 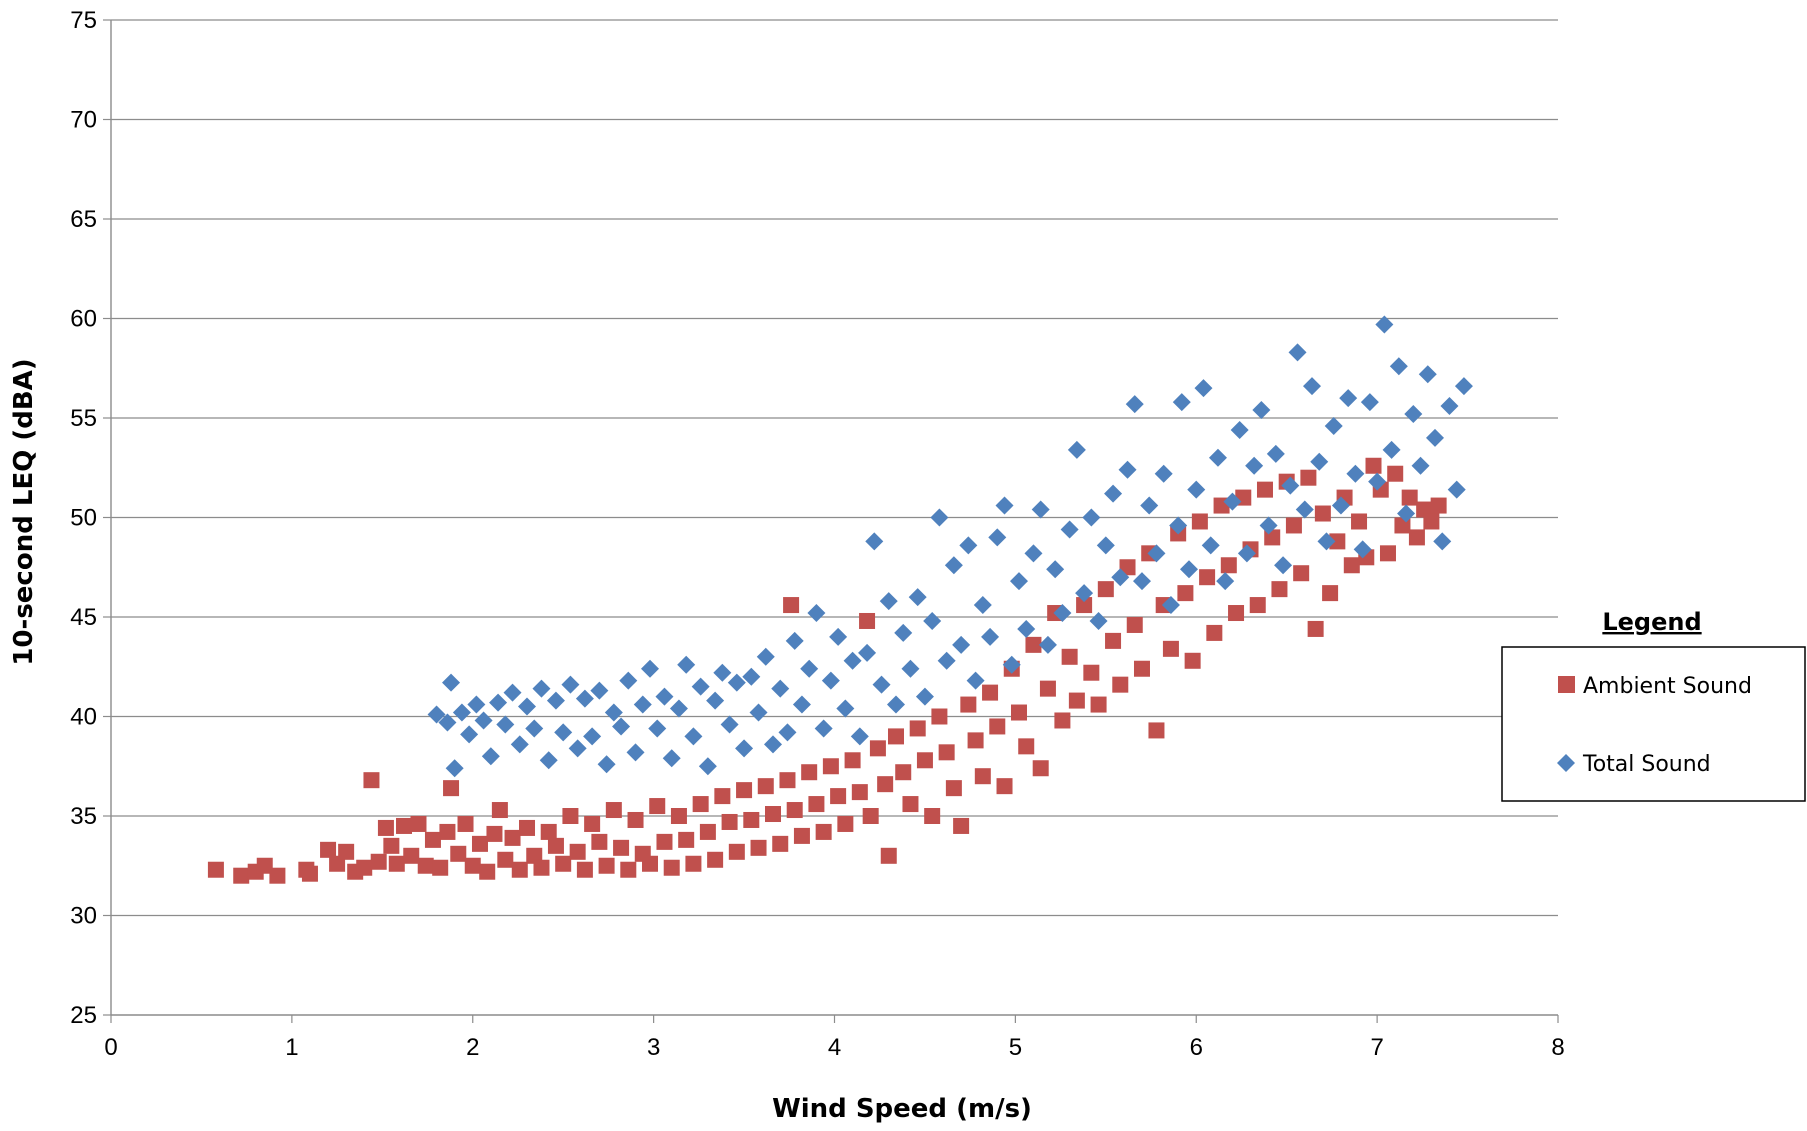 What do you see at coordinates (834, 1047) in the screenshot?
I see `x-tick-label: 4` at bounding box center [834, 1047].